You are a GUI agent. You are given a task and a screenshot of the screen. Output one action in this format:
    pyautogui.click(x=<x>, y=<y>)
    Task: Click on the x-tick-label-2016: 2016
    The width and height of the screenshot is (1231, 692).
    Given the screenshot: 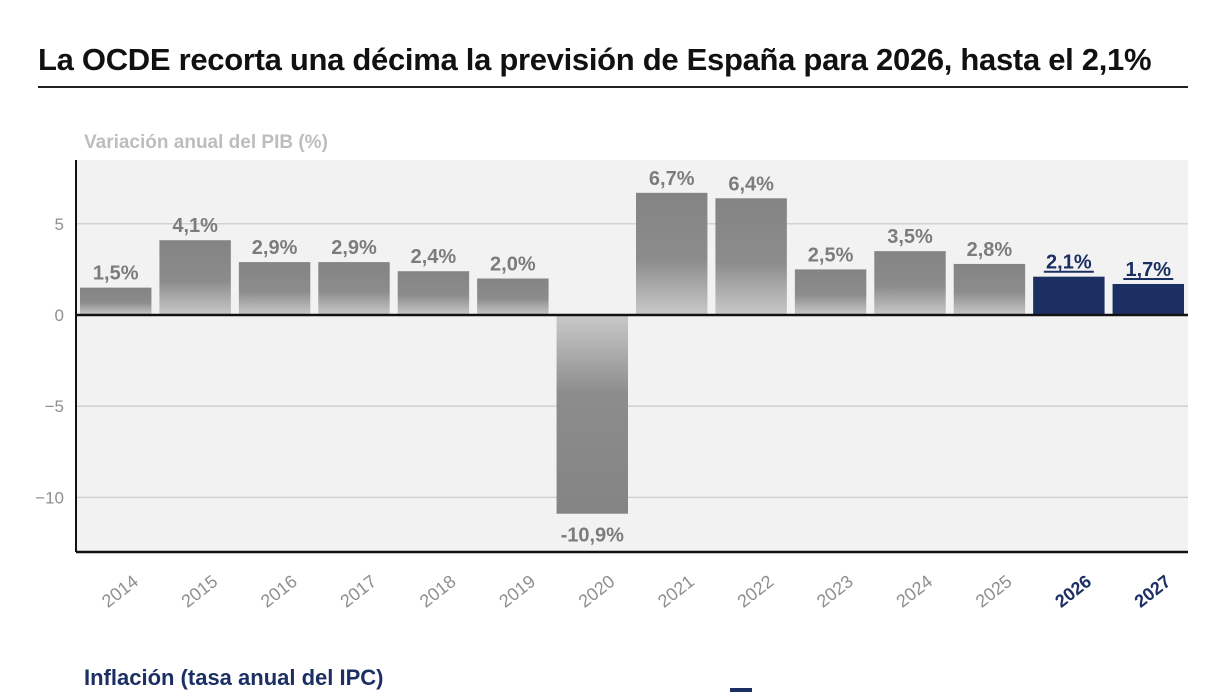 What is the action you would take?
    pyautogui.click(x=279, y=591)
    